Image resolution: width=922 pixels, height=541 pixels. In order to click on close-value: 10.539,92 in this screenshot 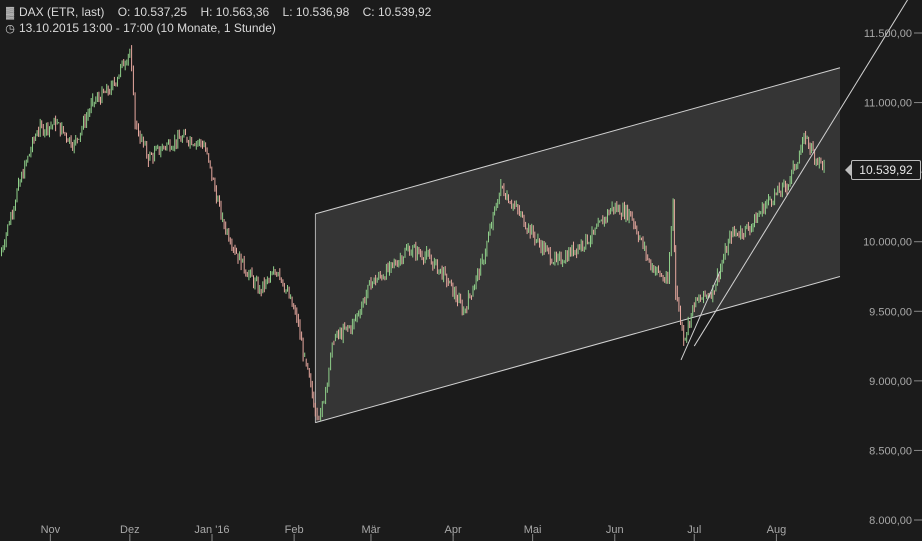, I will do `click(404, 12)`.